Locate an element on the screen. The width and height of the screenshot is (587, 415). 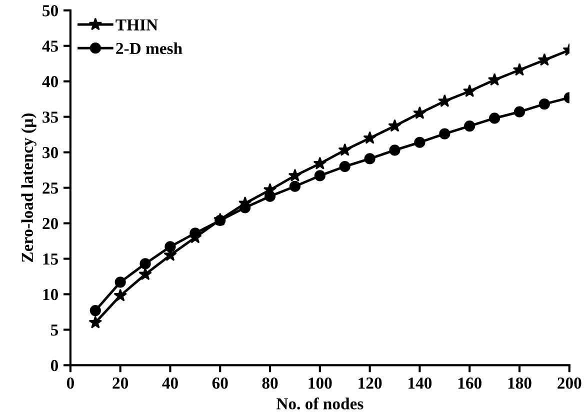
y-axis-title: Zero-load latency (µ) is located at coordinates (28, 188).